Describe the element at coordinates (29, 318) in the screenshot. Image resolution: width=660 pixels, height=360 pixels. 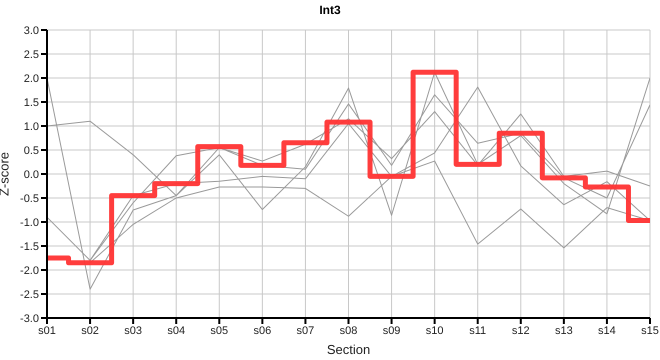
I see `y-tick-label: -3.0` at that location.